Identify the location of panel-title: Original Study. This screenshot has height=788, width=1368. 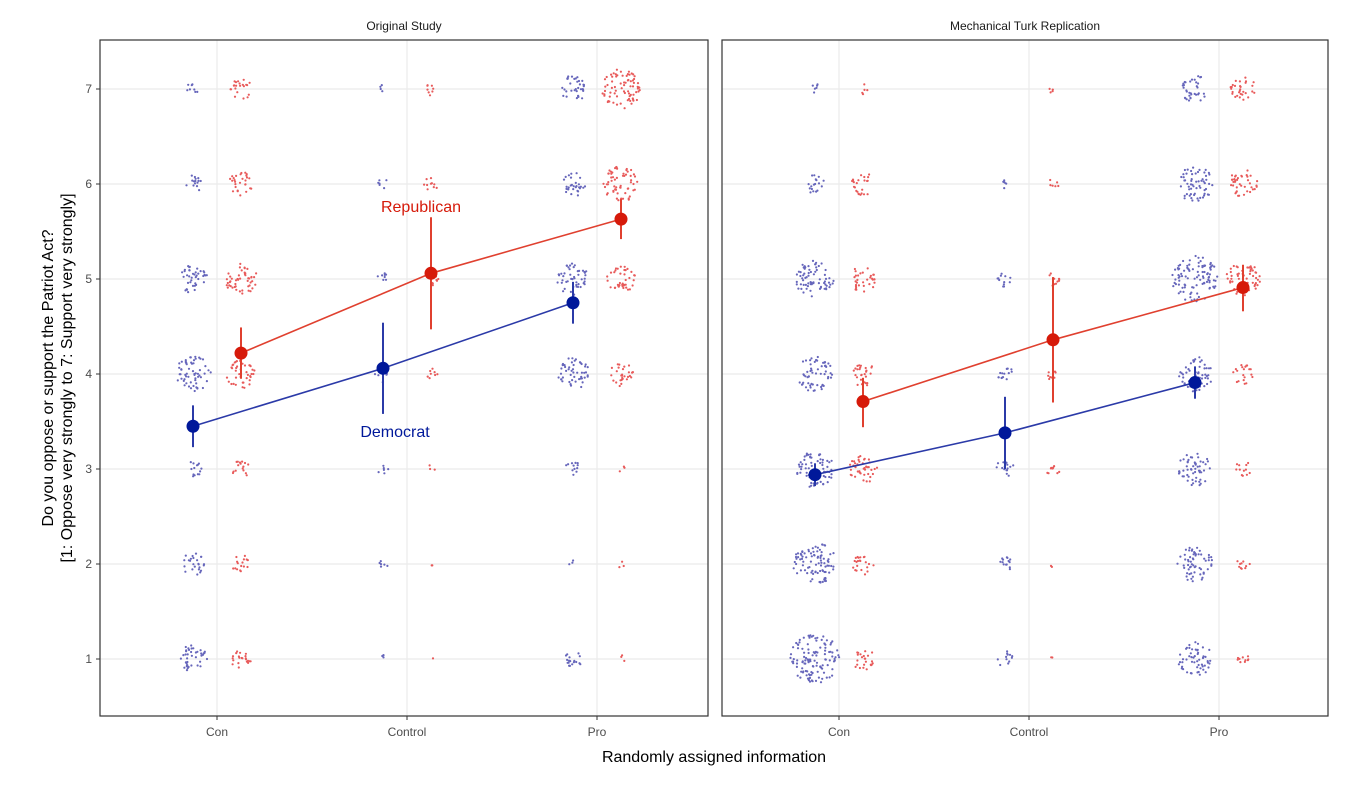
(403, 26).